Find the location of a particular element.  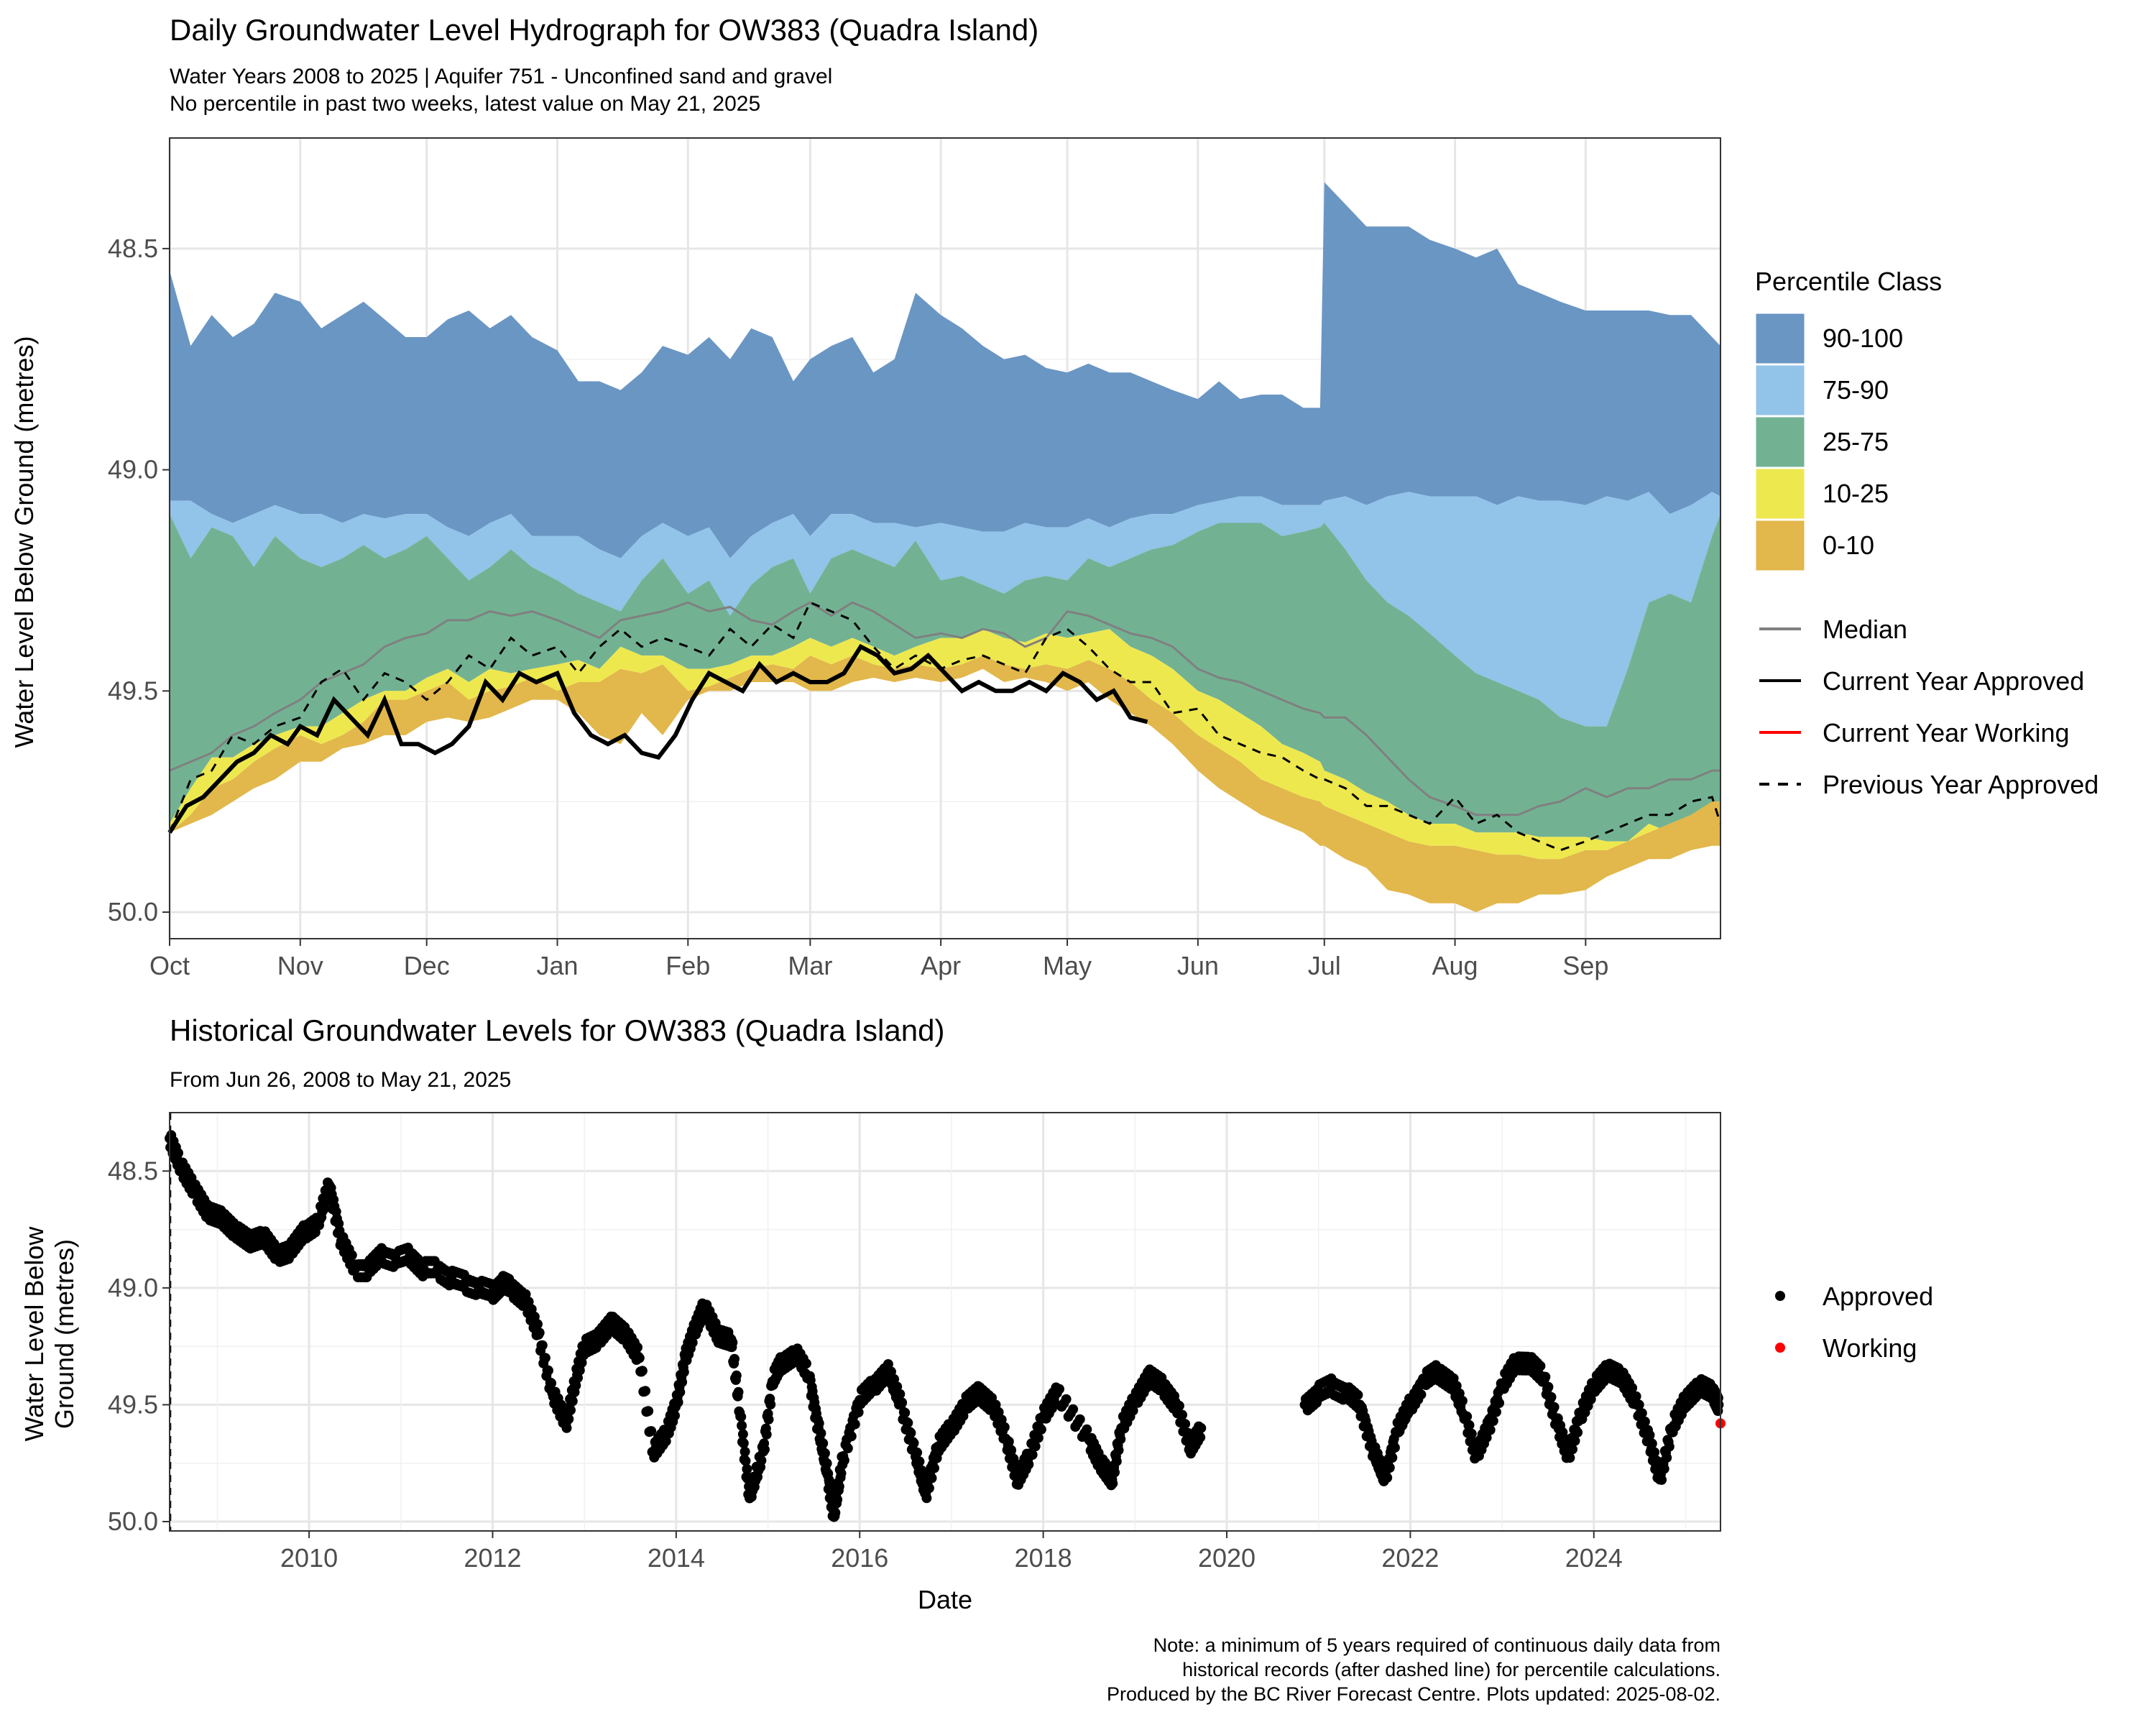

bottom-x-tick-label: 2014 is located at coordinates (676, 1558).